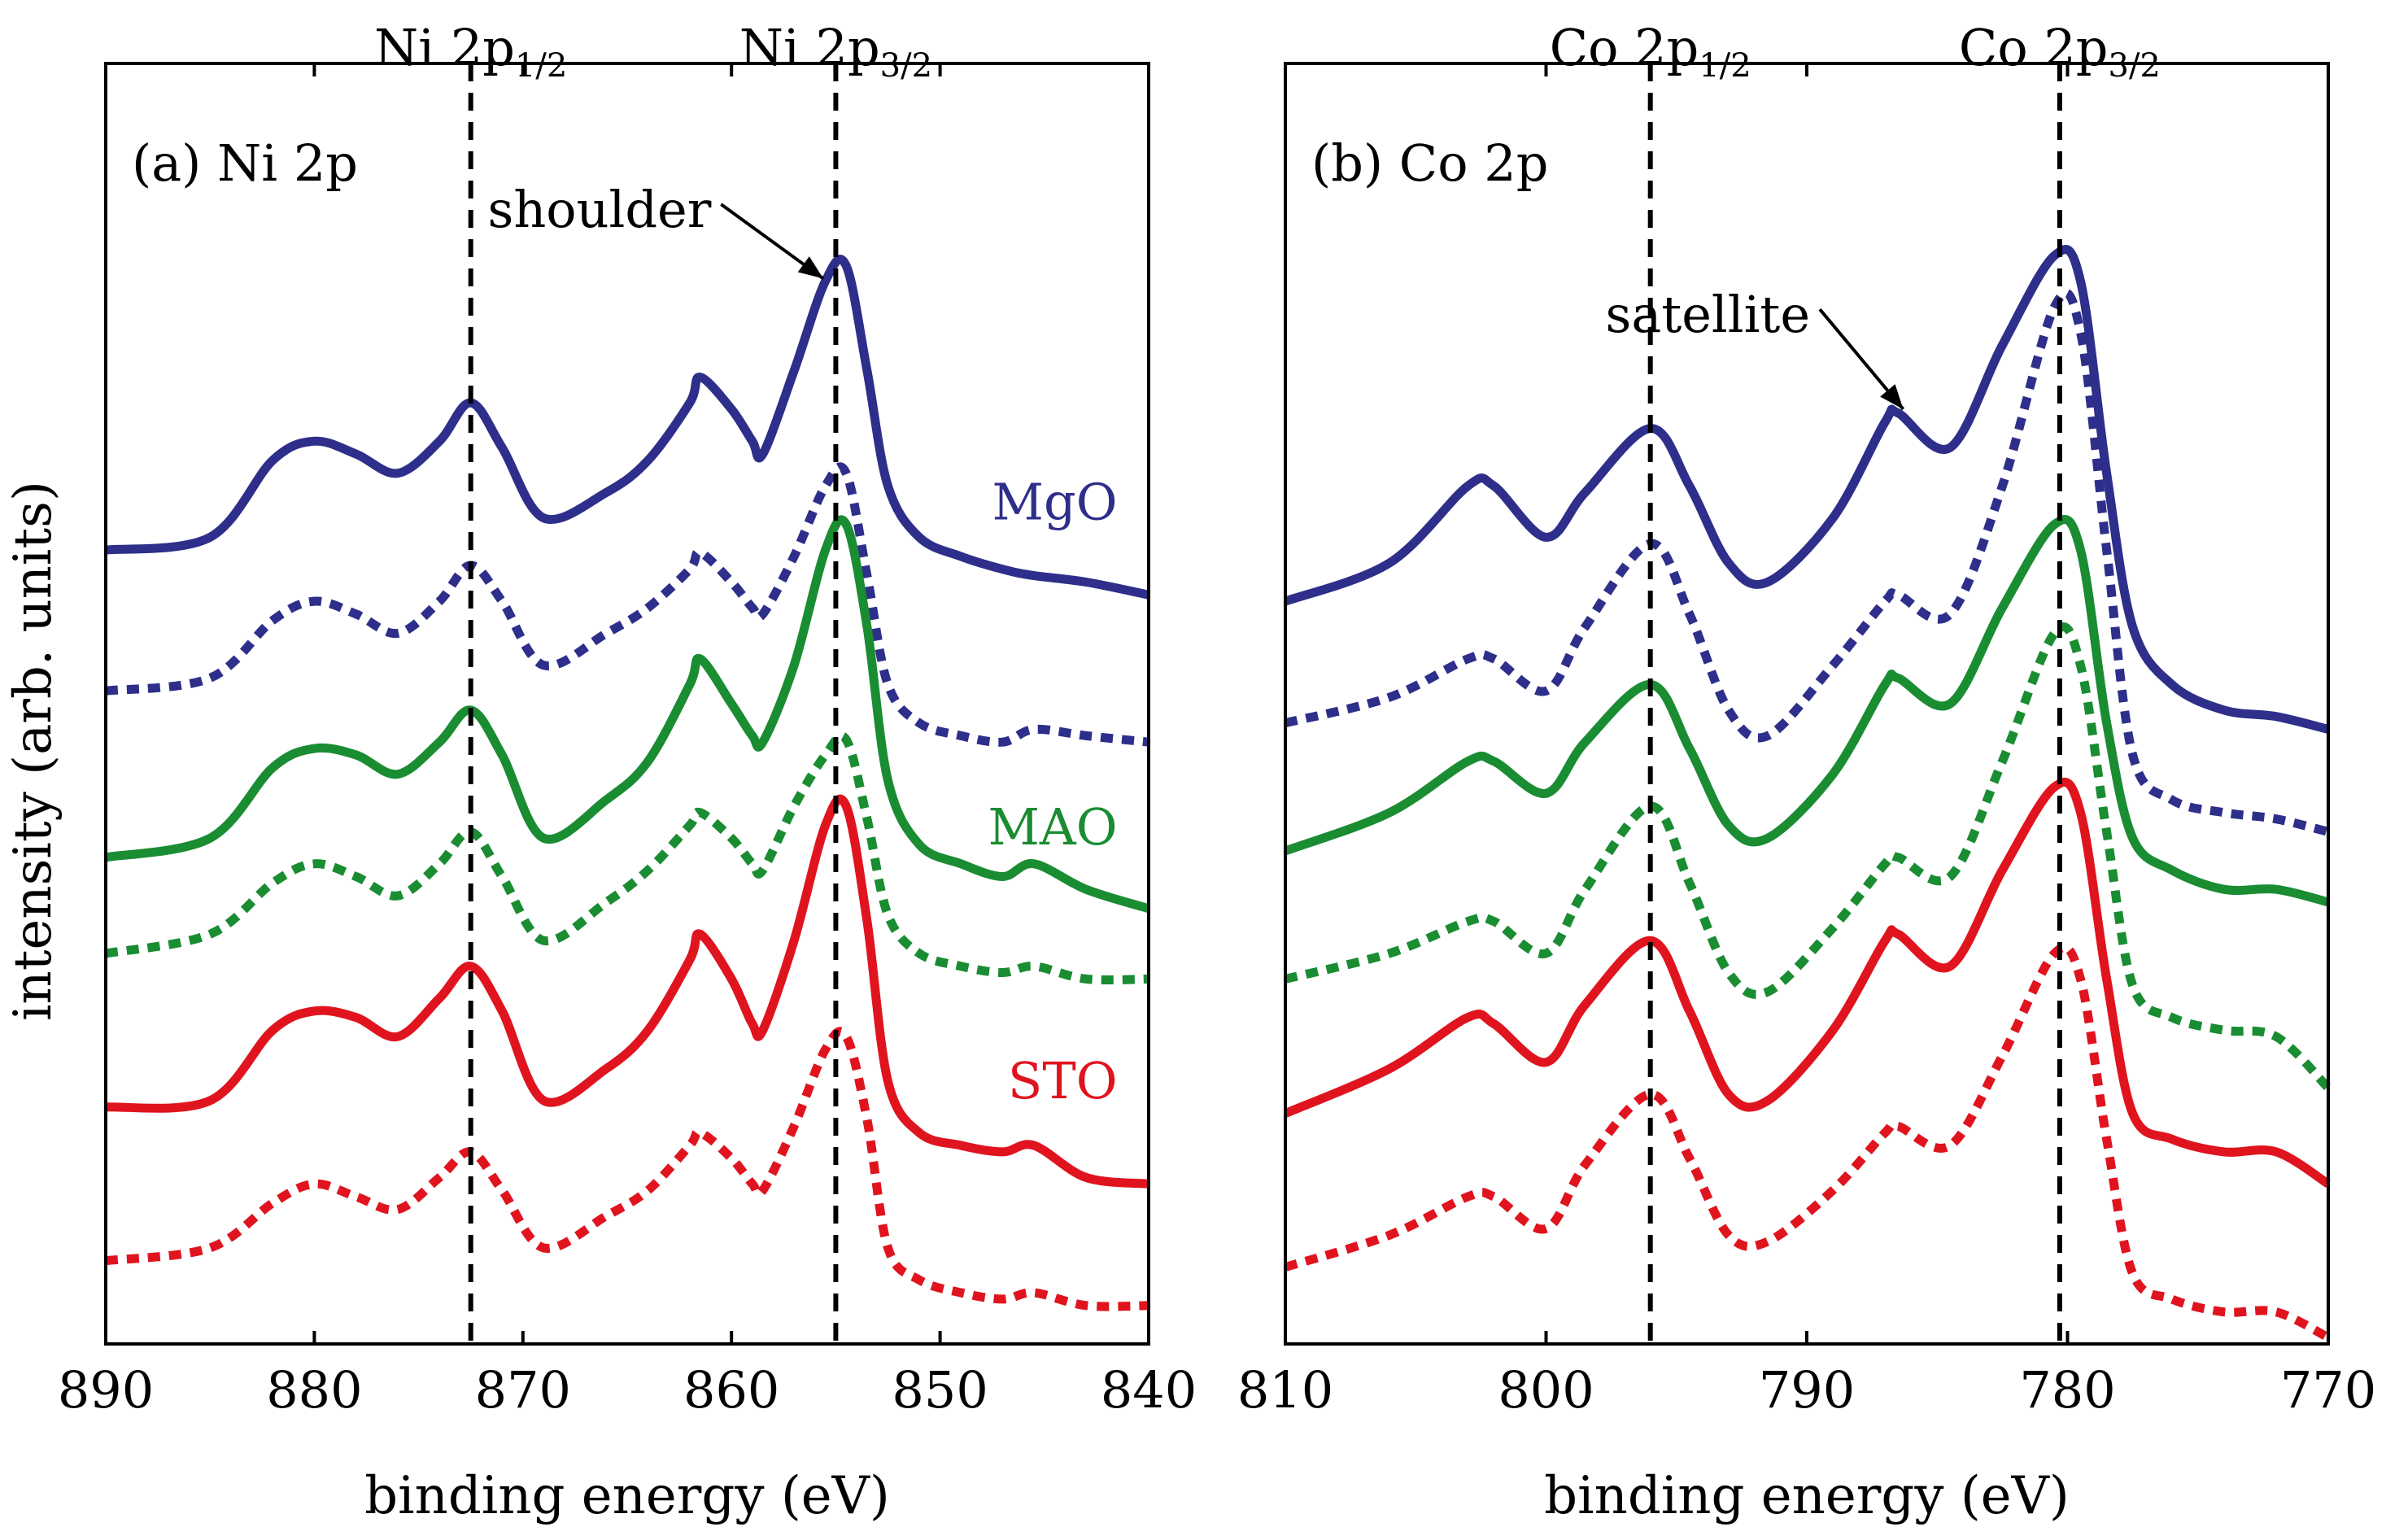 This screenshot has height=1540, width=2386. Describe the element at coordinates (1708, 314) in the screenshot. I see `annotation-label: satellite` at that location.